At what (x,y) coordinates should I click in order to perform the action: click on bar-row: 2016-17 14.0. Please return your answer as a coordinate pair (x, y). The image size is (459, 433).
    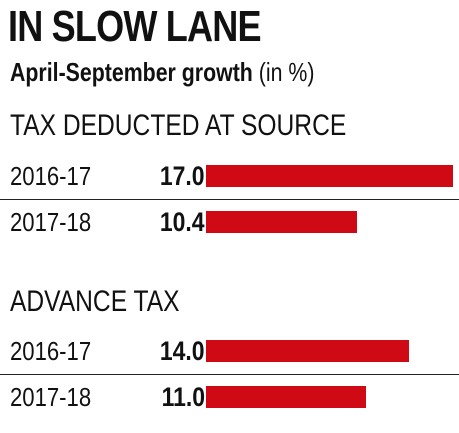
    Looking at the image, I should click on (229, 351).